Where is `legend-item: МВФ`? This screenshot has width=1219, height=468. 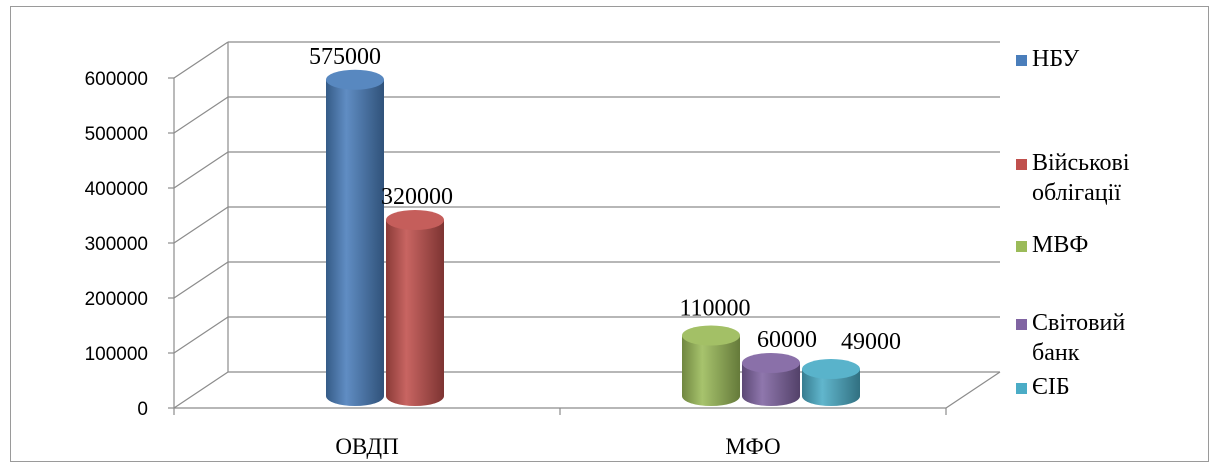
legend-item: МВФ is located at coordinates (1052, 245).